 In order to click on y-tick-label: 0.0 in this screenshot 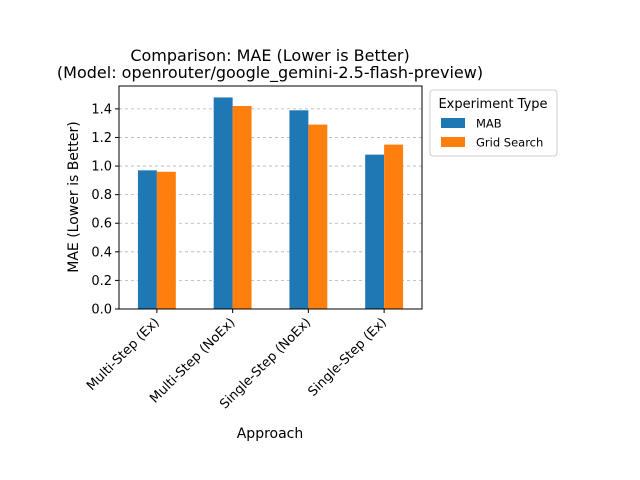, I will do `click(101, 310)`.